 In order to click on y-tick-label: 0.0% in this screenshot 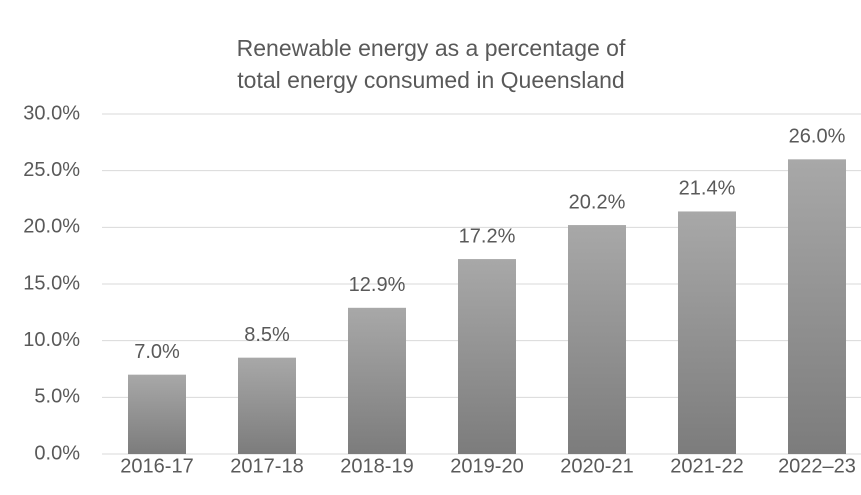, I will do `click(57, 453)`.